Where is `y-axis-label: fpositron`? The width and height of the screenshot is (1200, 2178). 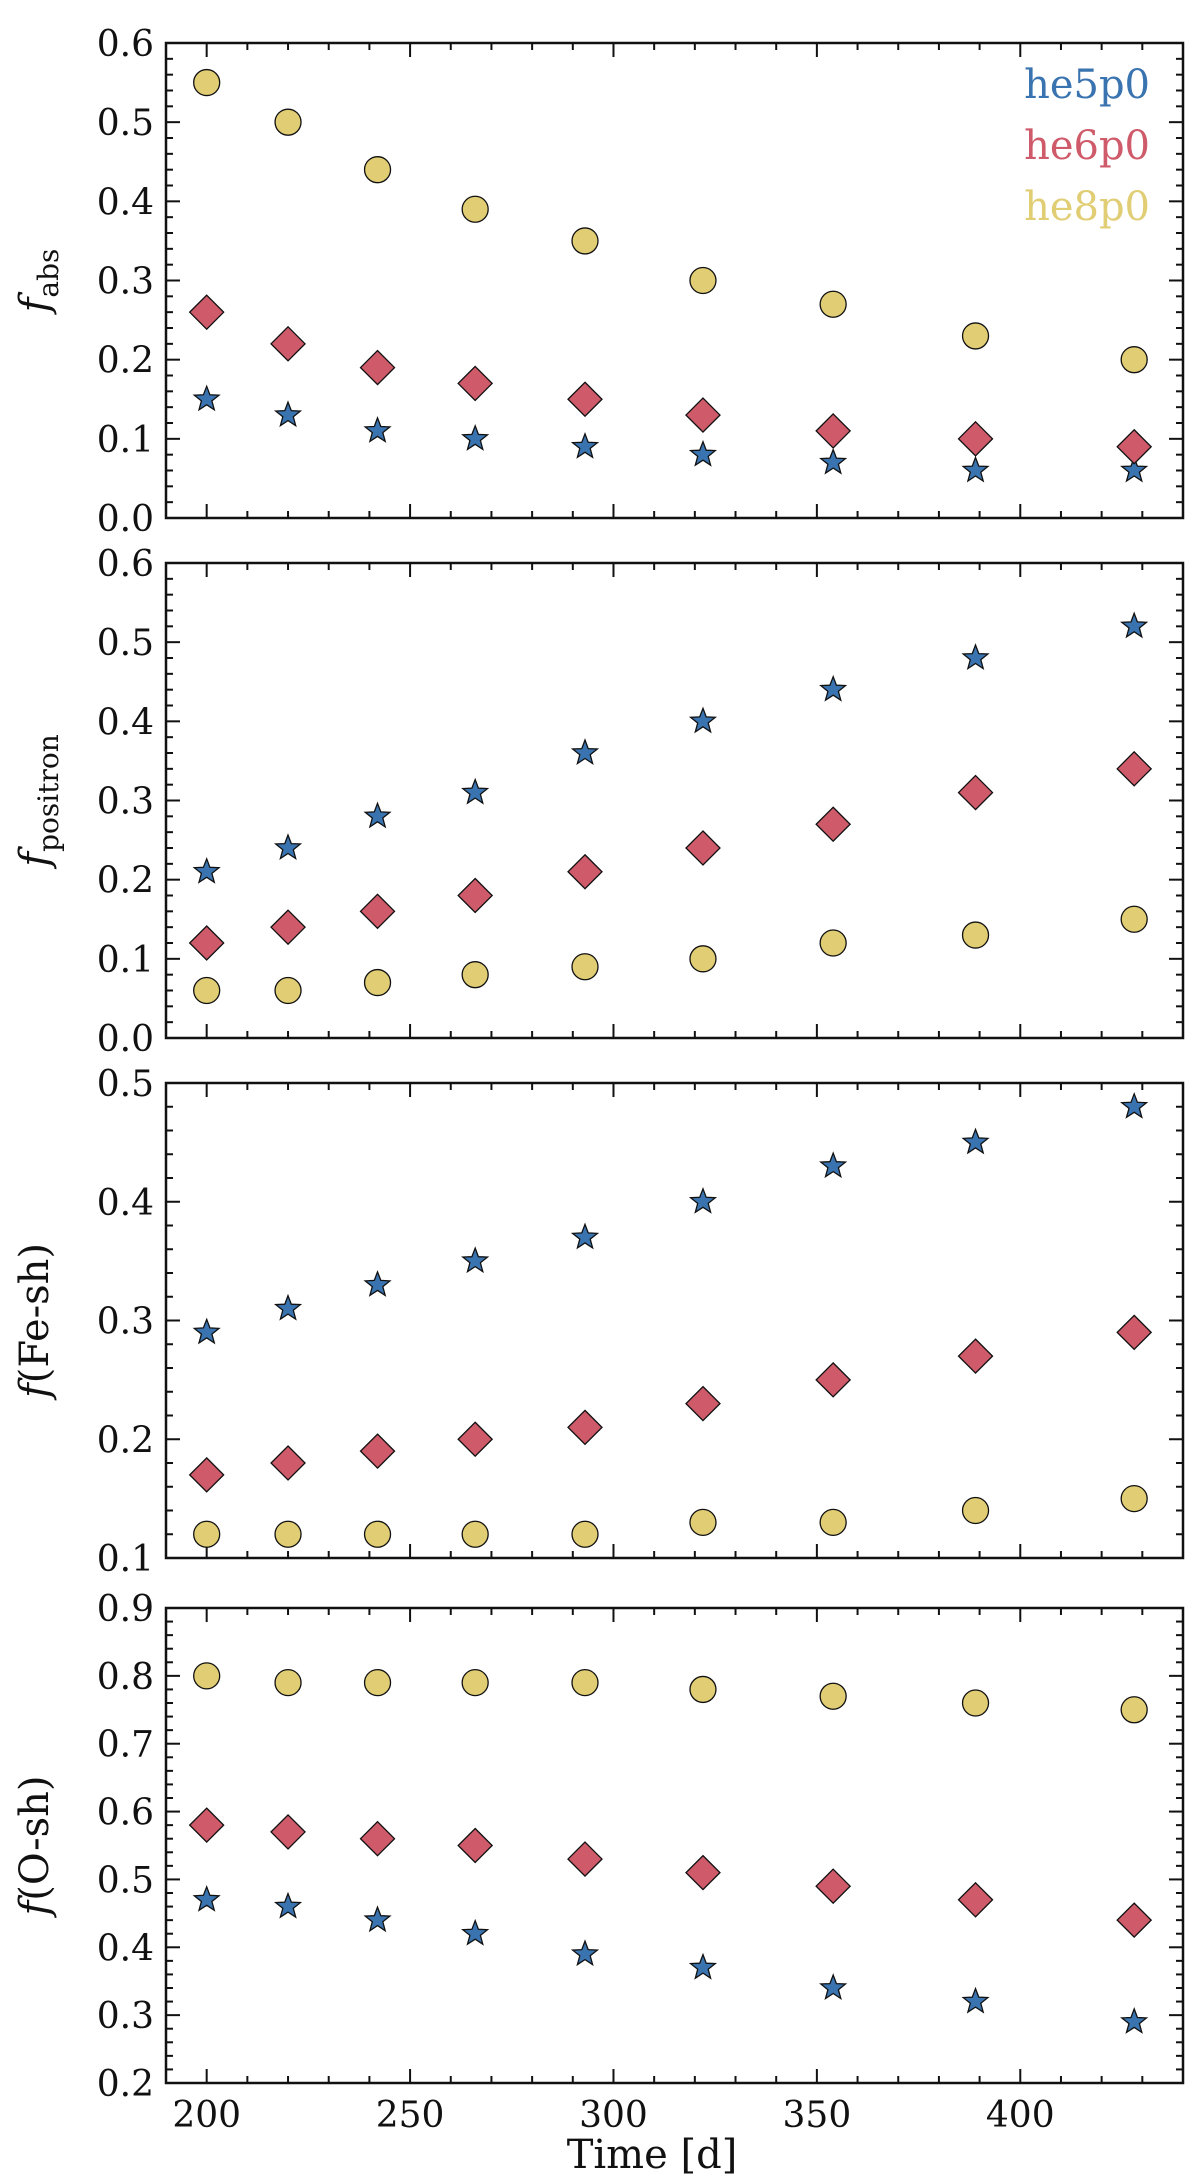 y-axis-label: fpositron is located at coordinates (38, 801).